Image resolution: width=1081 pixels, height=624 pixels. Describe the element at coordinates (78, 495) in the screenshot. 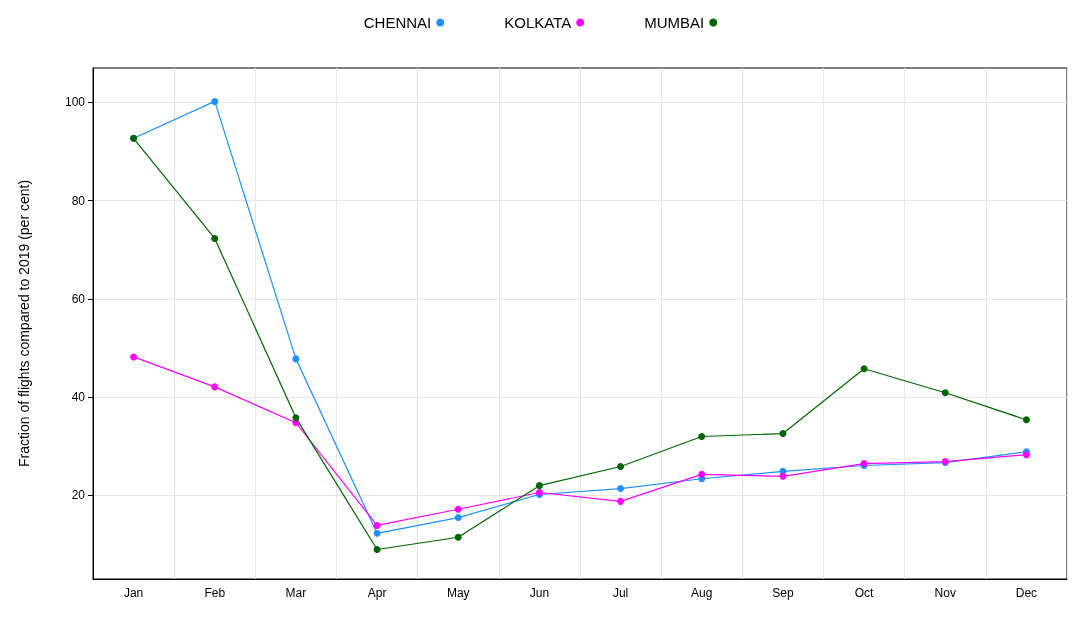

I see `y-tick-label: 20` at that location.